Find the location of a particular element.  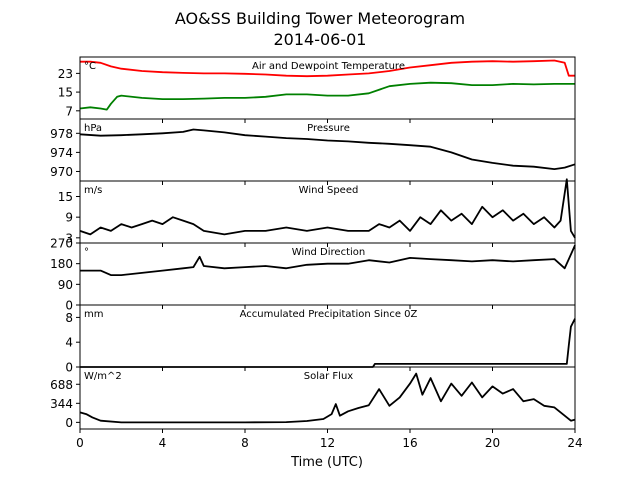

panel-1-title: Air and Dewpoint Temperature is located at coordinates (328, 66).